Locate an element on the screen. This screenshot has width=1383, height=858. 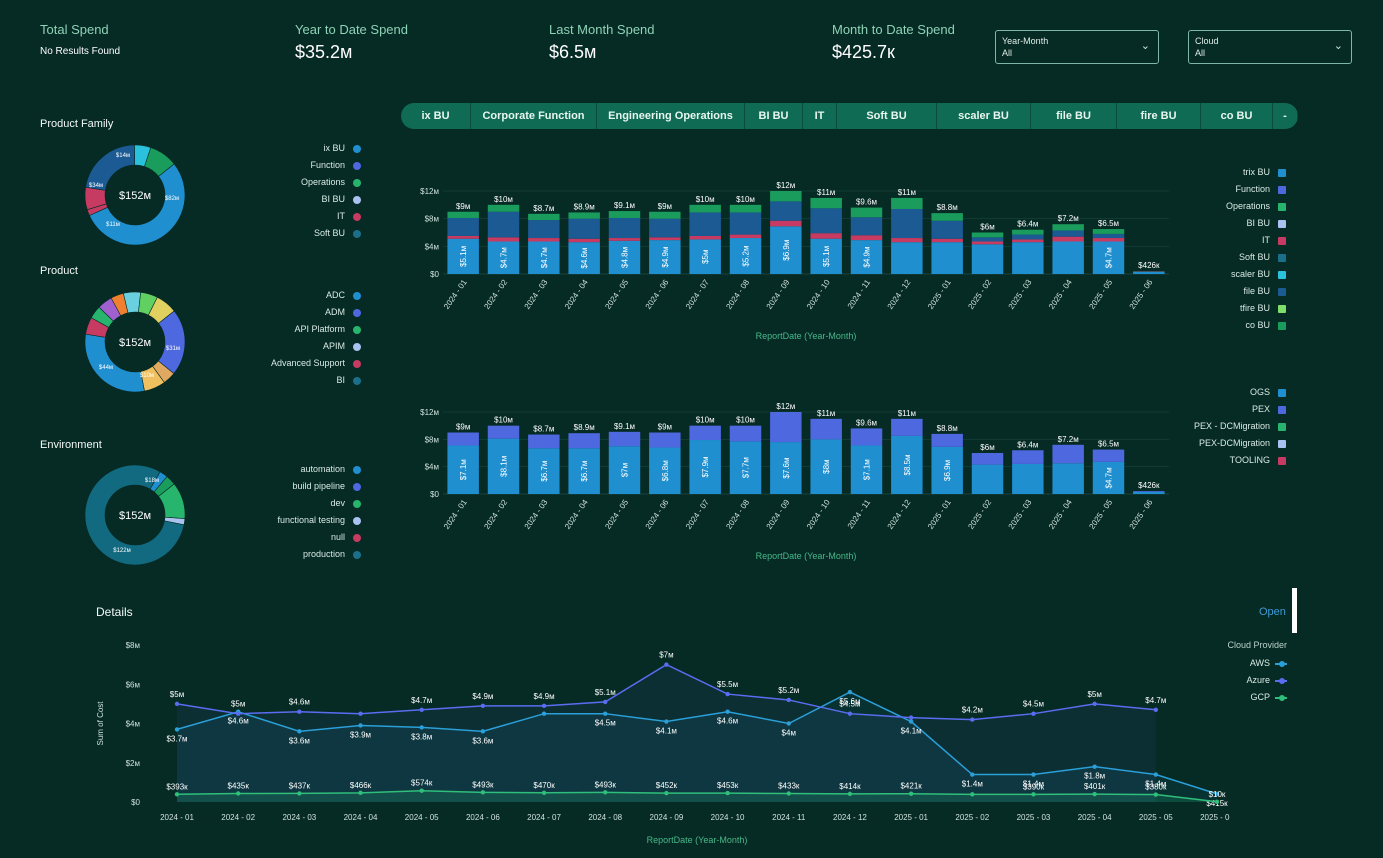
environment-donut: $152м $18м $122м is located at coordinates (135, 515).